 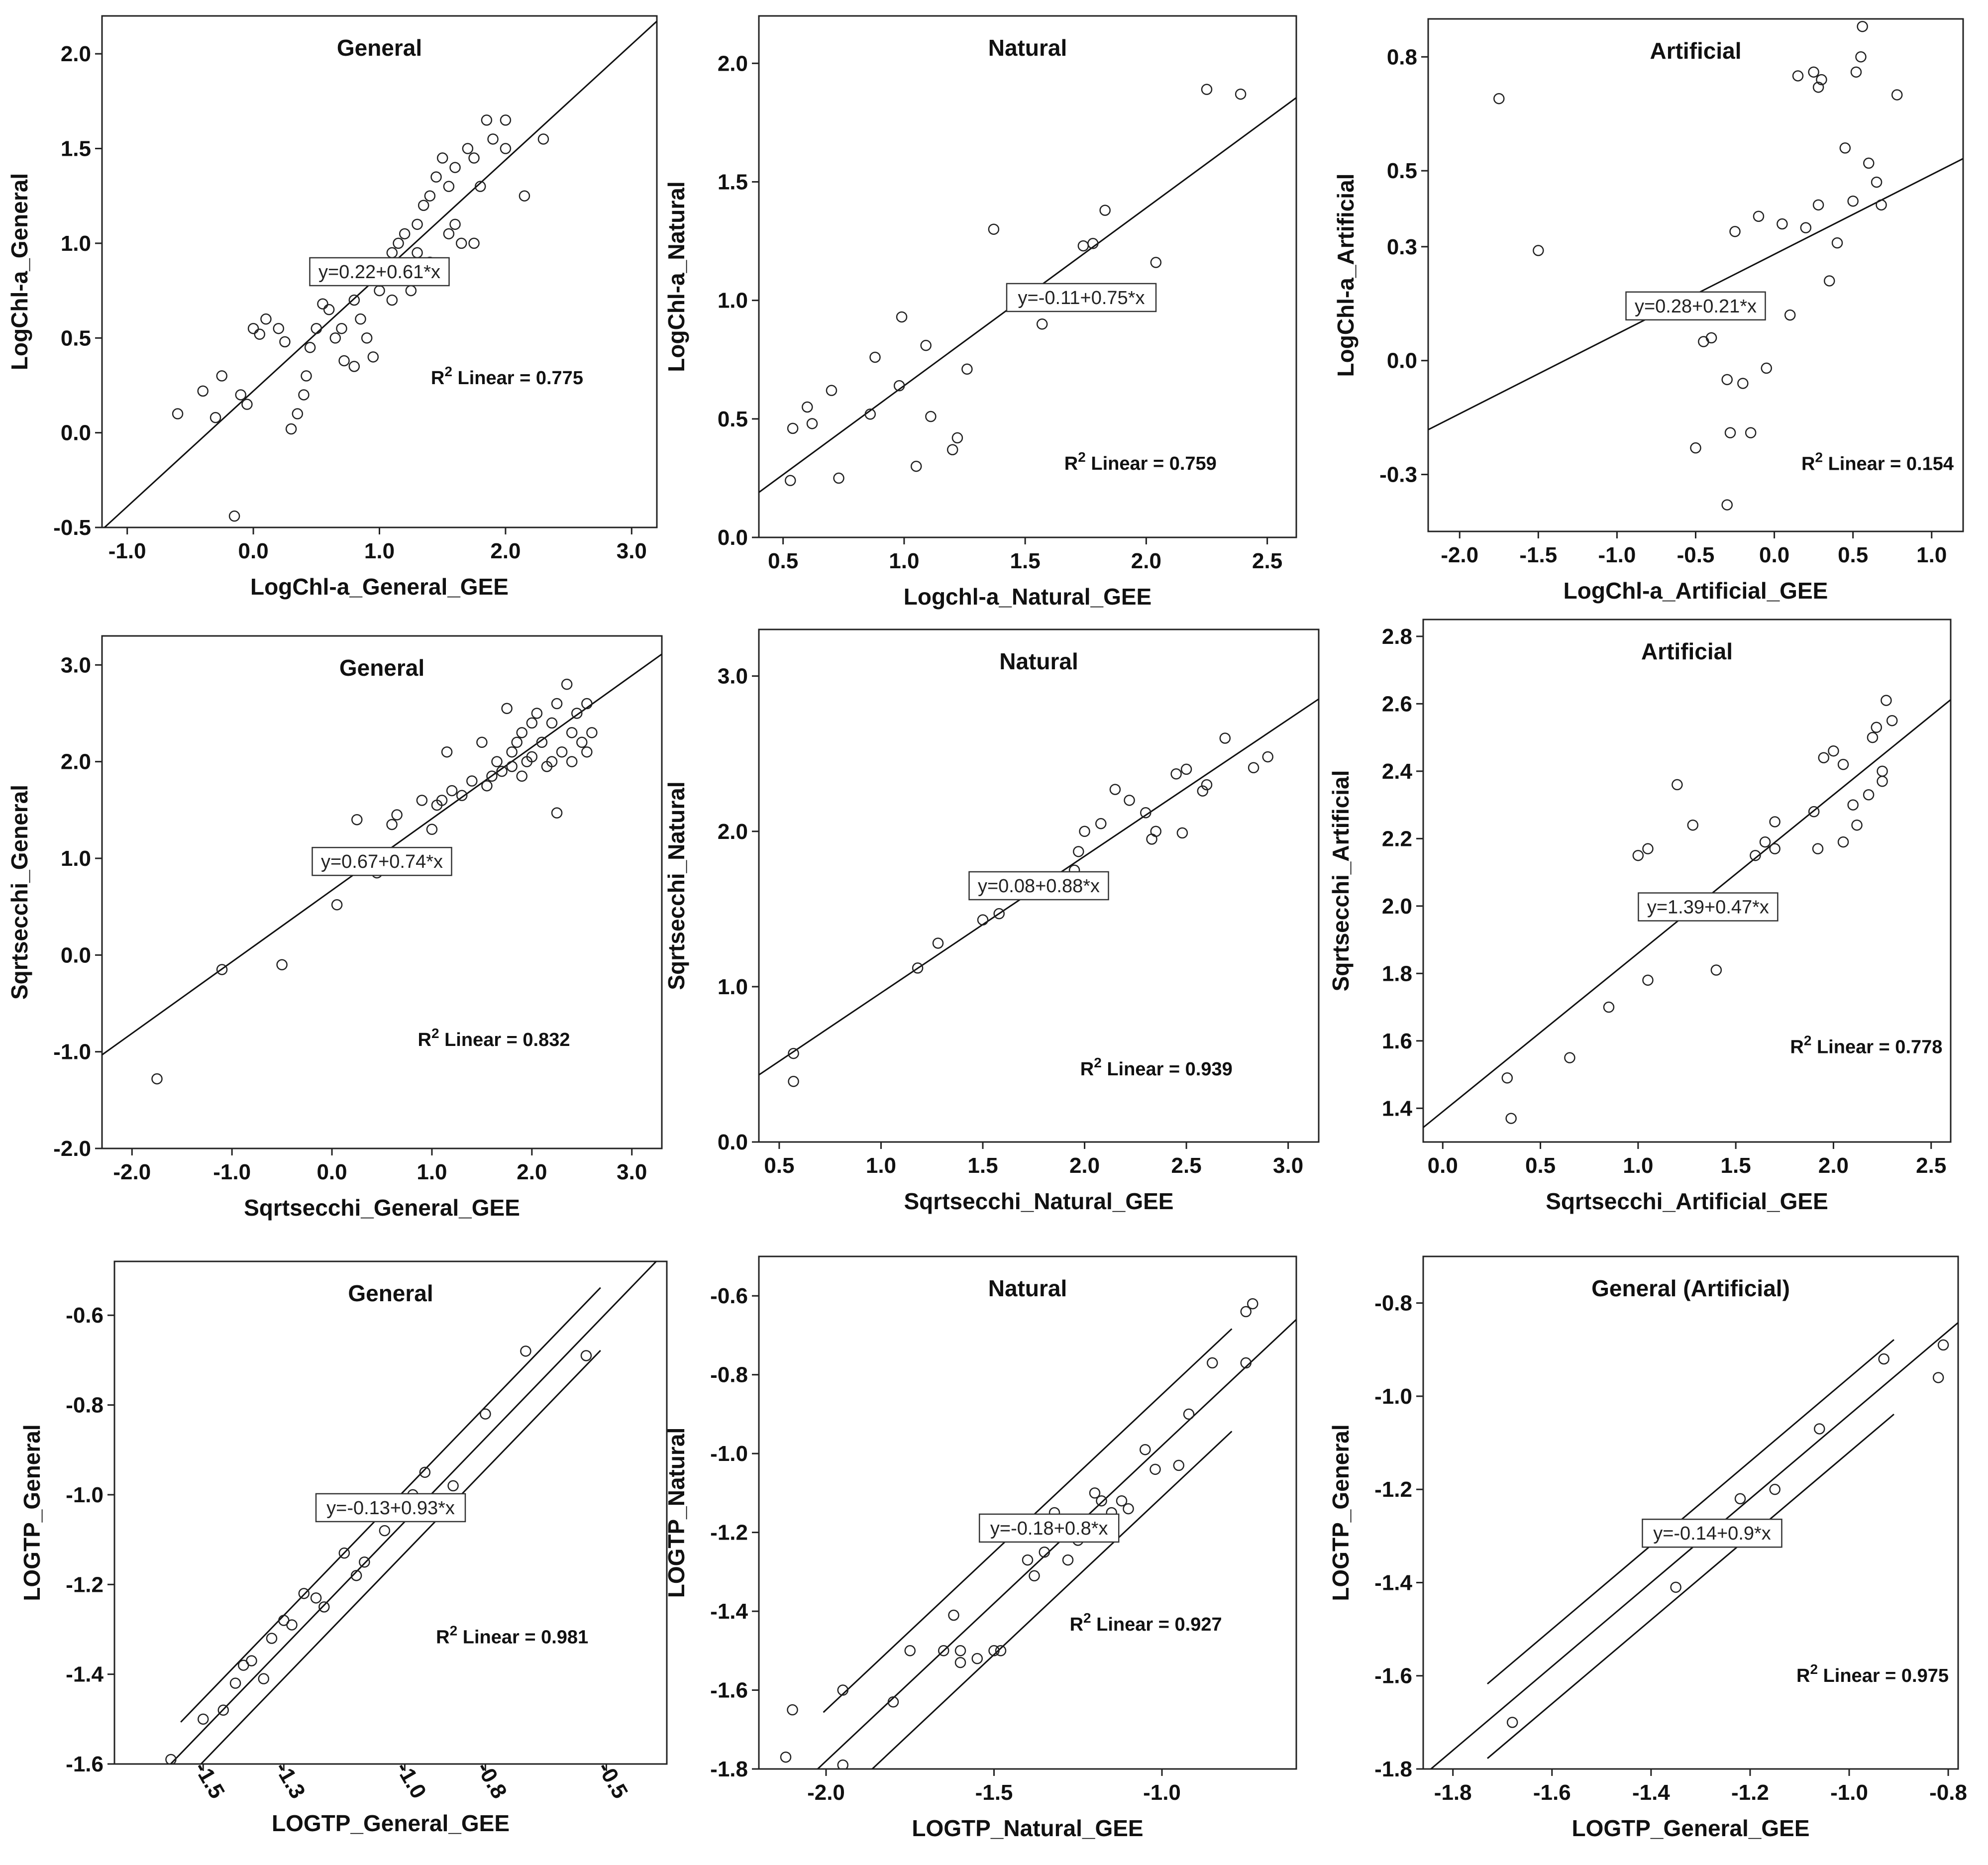 I want to click on r2-label: R2 Linear = 0.759, so click(x=1141, y=461).